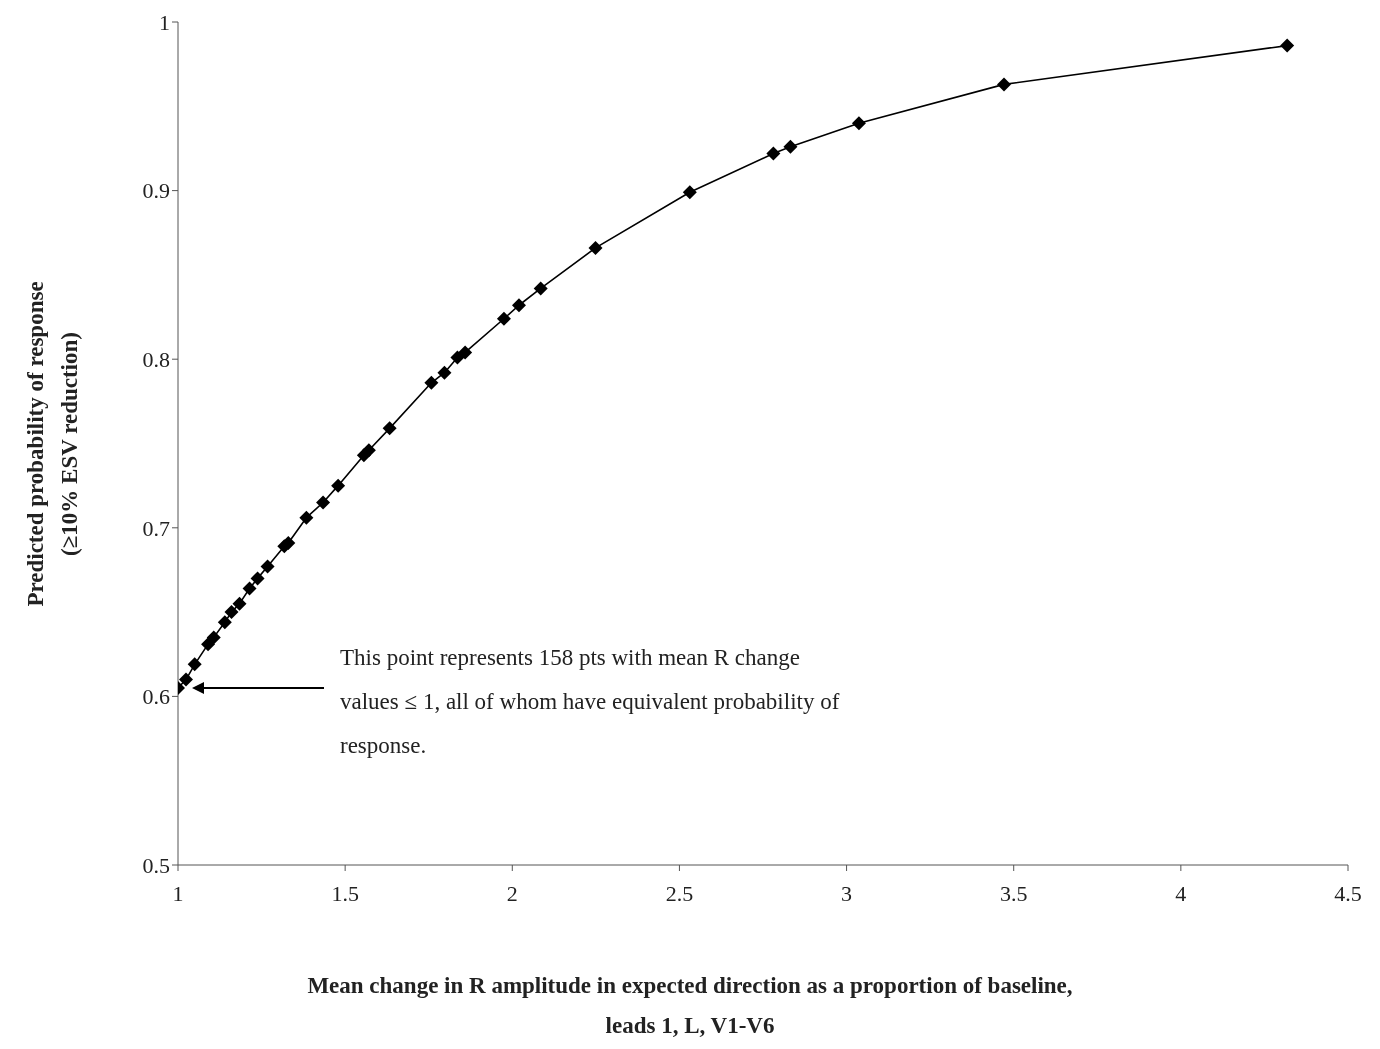 The image size is (1380, 1049). I want to click on x-tick-label: 2, so click(512, 893).